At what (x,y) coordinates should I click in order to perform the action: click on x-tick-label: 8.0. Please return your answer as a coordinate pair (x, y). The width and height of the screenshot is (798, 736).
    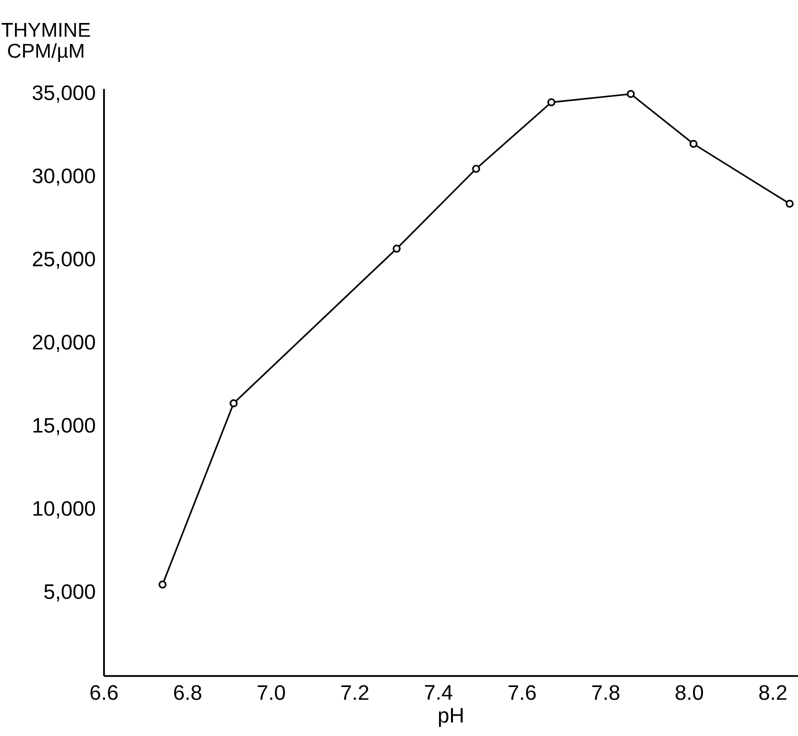
    Looking at the image, I should click on (690, 692).